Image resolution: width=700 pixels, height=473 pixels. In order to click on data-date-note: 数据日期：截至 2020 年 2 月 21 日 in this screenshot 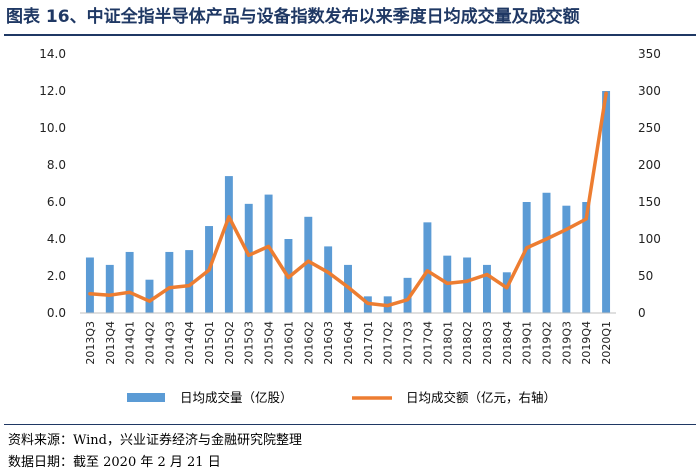, I will do `click(114, 462)`.